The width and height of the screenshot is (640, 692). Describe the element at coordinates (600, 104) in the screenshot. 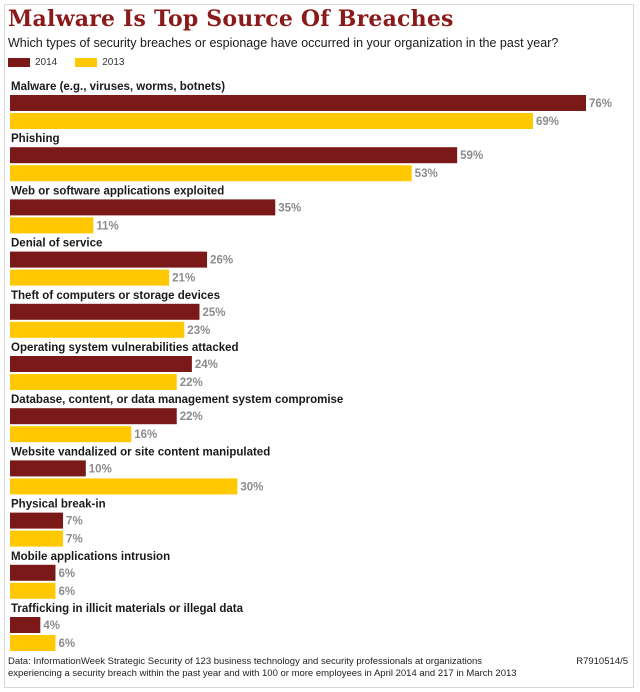

I see `value-label: 76%` at that location.